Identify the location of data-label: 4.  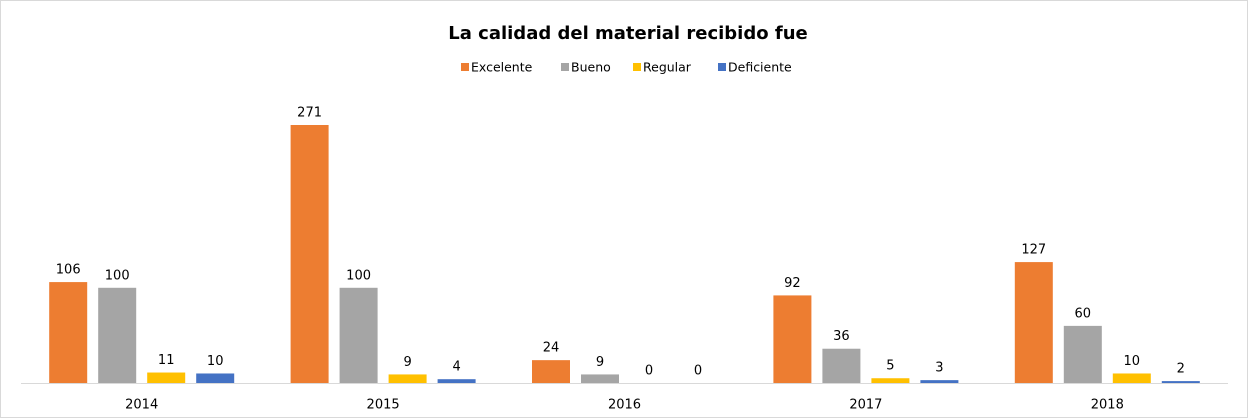
(456, 367).